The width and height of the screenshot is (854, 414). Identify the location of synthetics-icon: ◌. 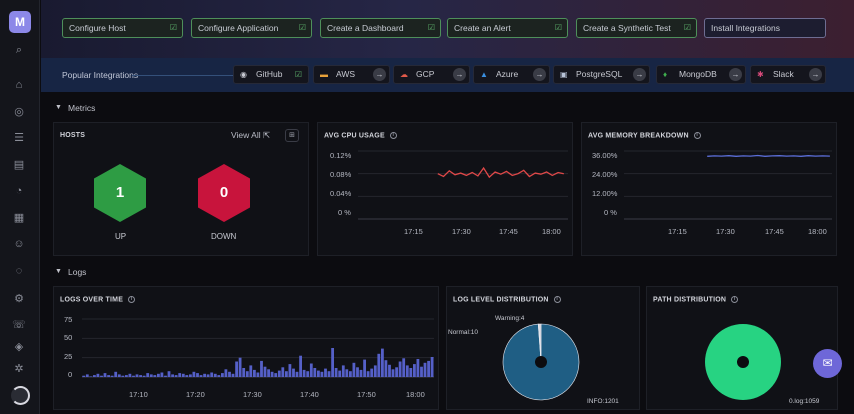
(19, 271).